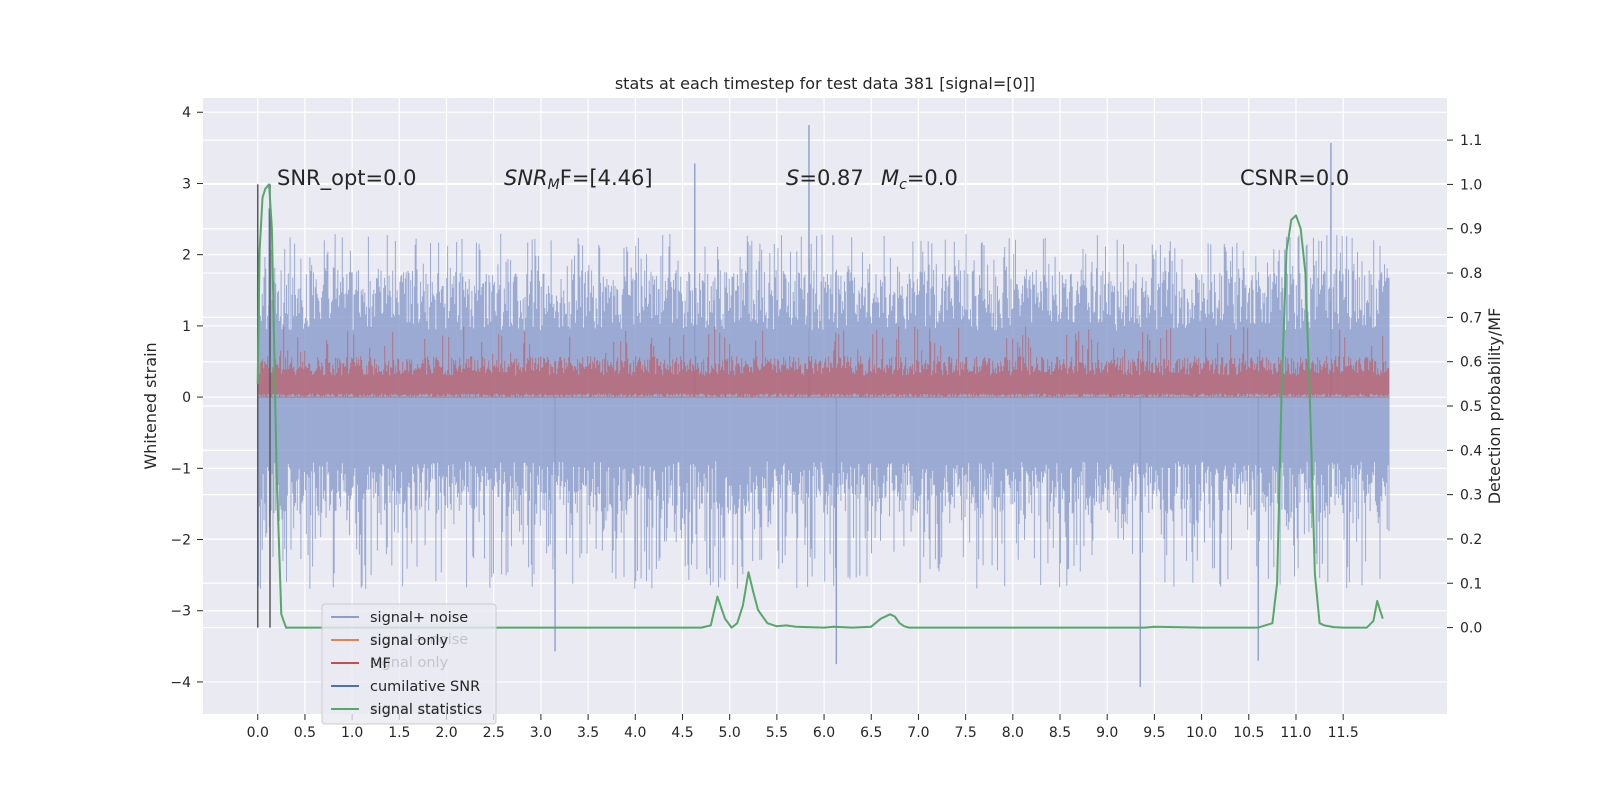 The width and height of the screenshot is (1600, 800). I want to click on legend-label-signal-only: signal only, so click(409, 641).